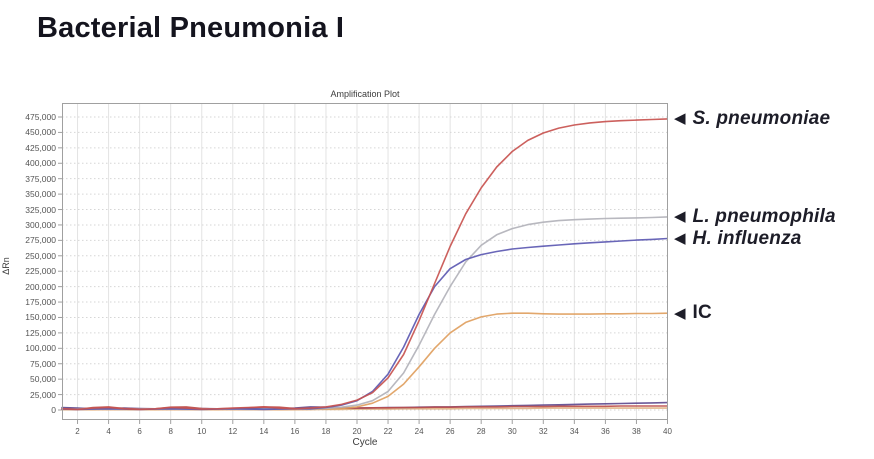  What do you see at coordinates (170, 431) in the screenshot?
I see `x-tick-label: 8` at bounding box center [170, 431].